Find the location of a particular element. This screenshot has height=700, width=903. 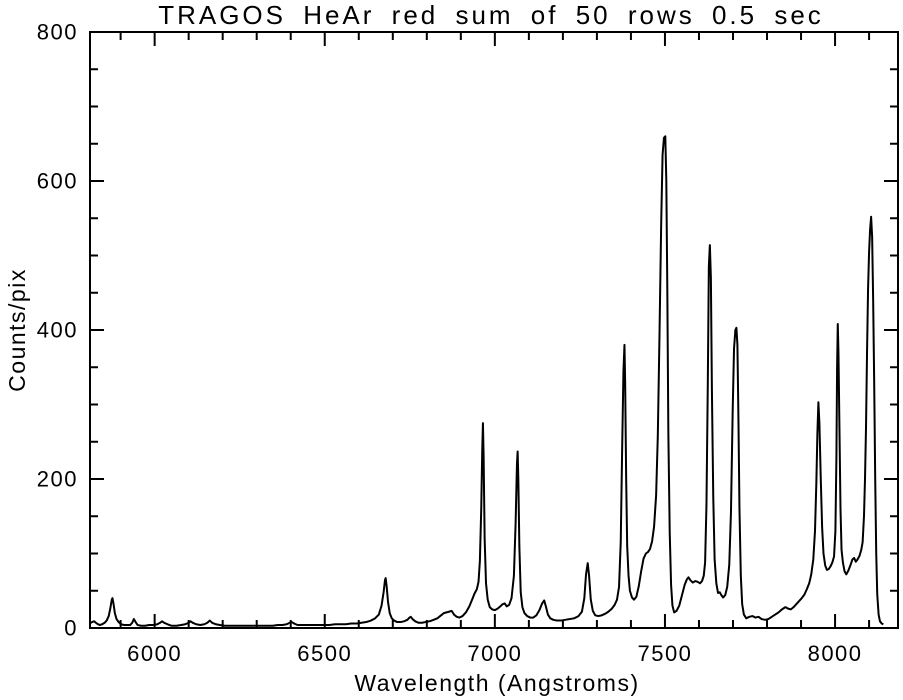

y-tick-label: 800 is located at coordinates (57, 32).